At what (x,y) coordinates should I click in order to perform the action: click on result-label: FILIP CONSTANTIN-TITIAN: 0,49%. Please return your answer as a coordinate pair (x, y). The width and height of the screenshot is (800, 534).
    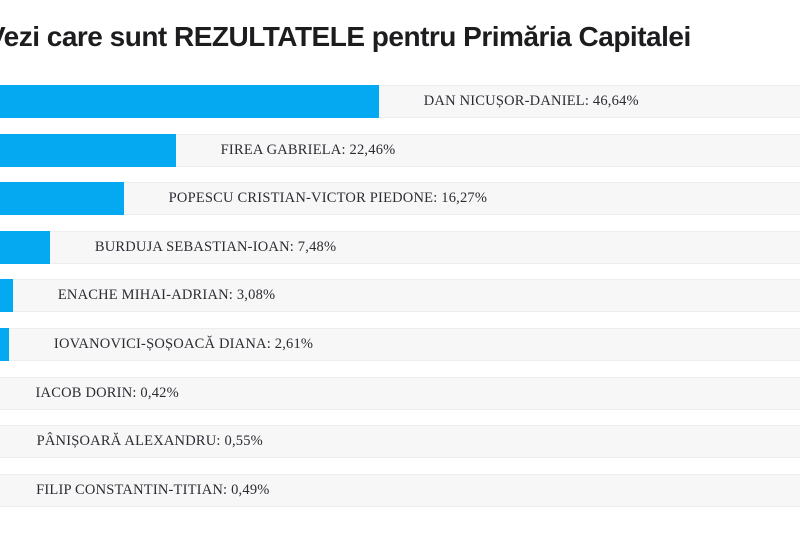
    Looking at the image, I should click on (153, 489).